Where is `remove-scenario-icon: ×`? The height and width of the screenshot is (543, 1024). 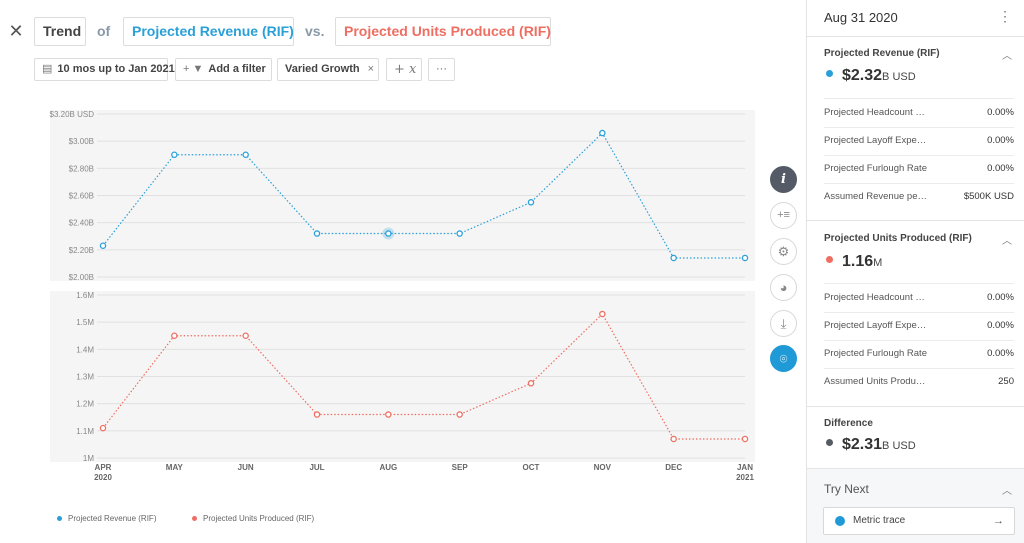 remove-scenario-icon: × is located at coordinates (371, 69).